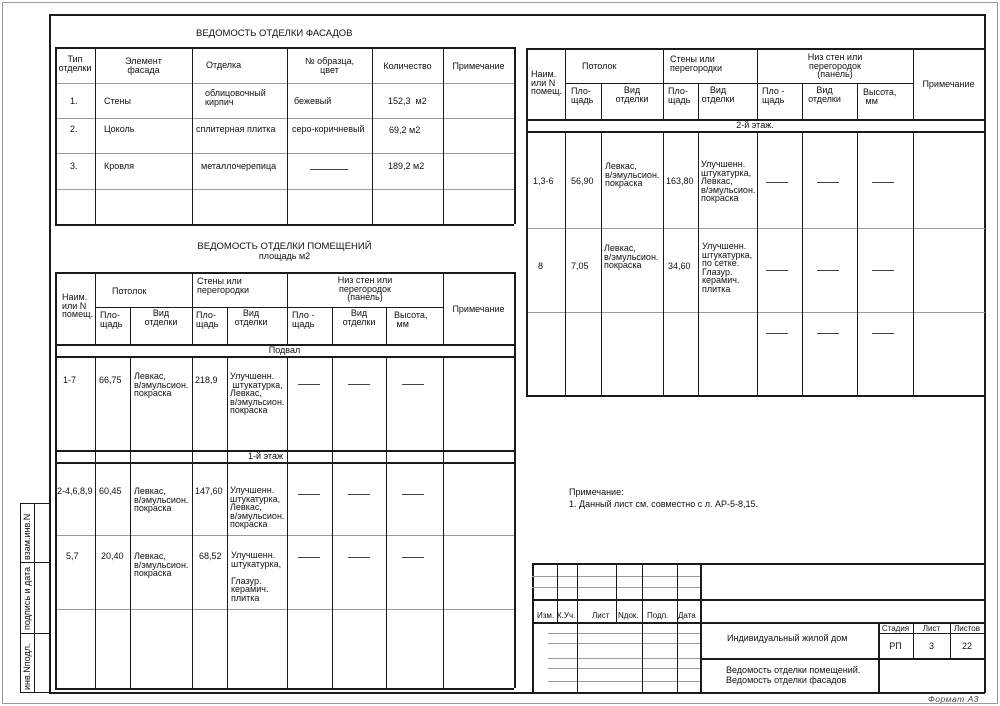 This screenshot has height=706, width=1000. I want to click on header-note: Примечание, so click(478, 309).